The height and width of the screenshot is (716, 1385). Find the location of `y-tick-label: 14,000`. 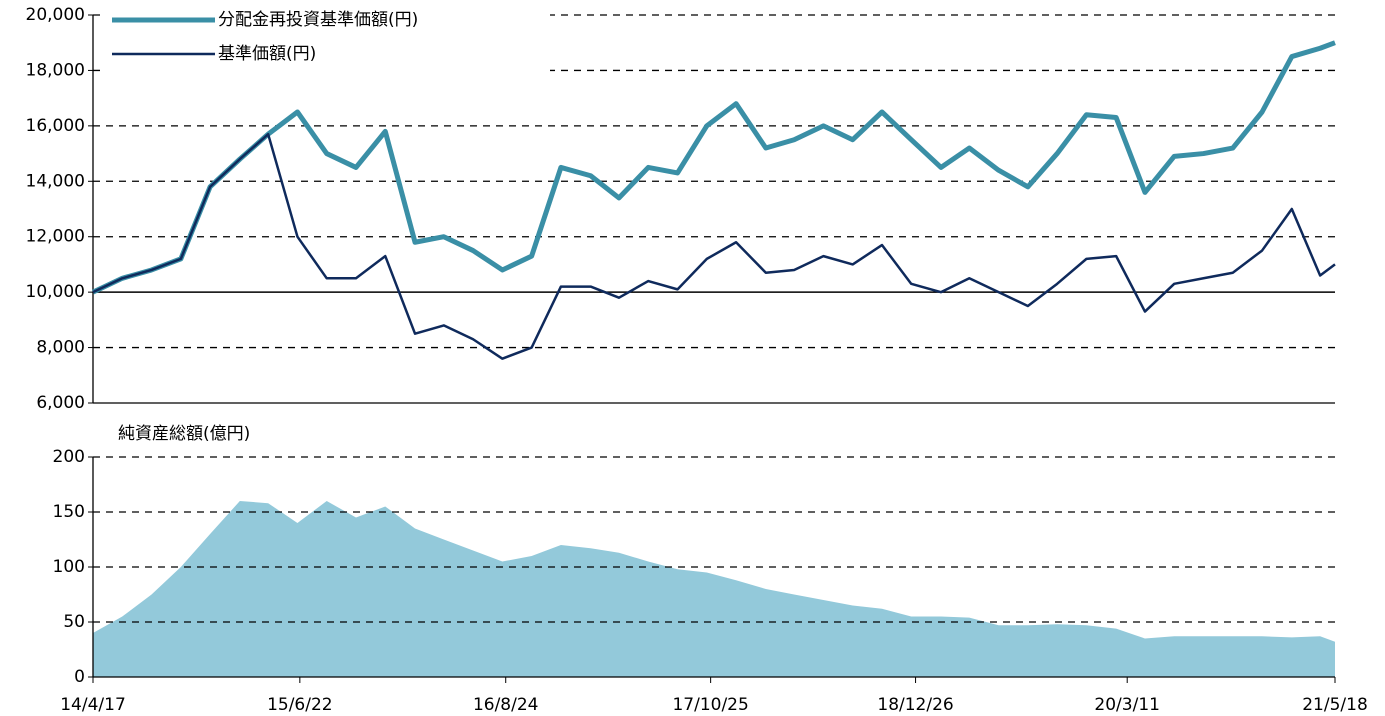

y-tick-label: 14,000 is located at coordinates (55, 181).